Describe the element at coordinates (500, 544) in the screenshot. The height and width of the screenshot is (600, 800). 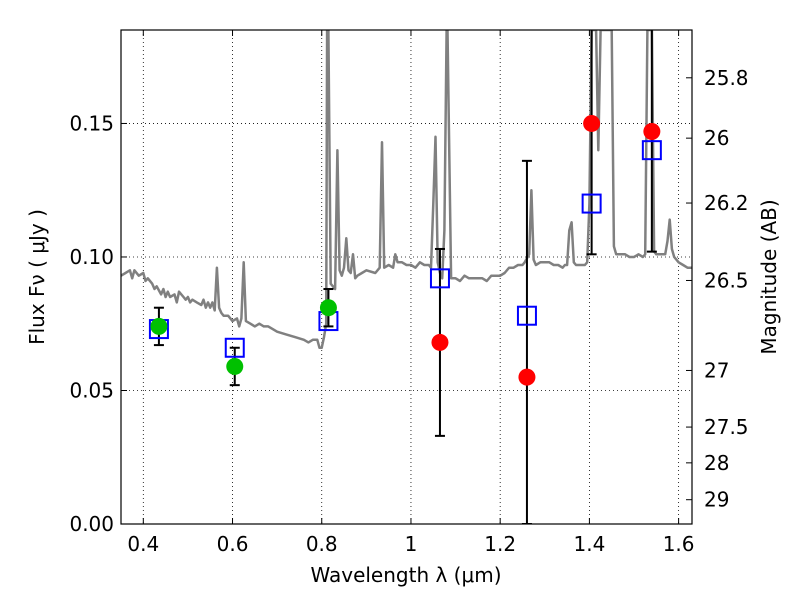
I see `x-tick-label: 1.2` at that location.